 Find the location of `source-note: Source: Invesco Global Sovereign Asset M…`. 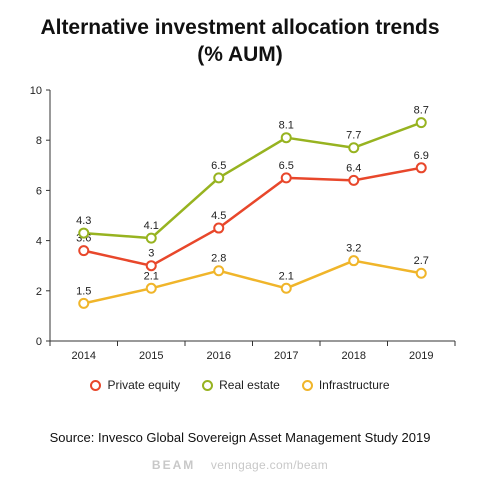

source-note: Source: Invesco Global Sovereign Asset M… is located at coordinates (240, 437).